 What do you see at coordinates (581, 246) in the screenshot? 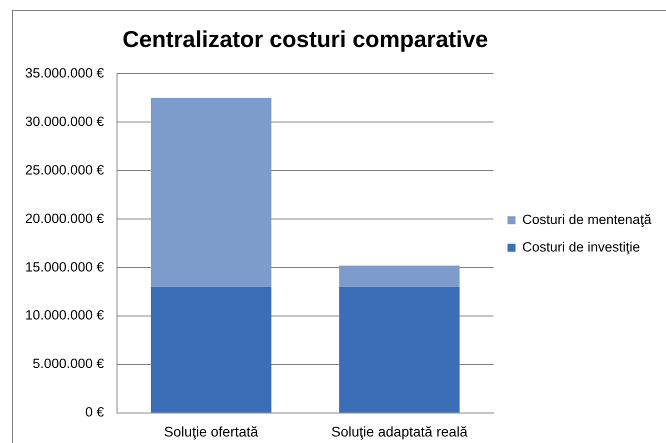
I see `legend-label: Costuri de investiţie` at bounding box center [581, 246].